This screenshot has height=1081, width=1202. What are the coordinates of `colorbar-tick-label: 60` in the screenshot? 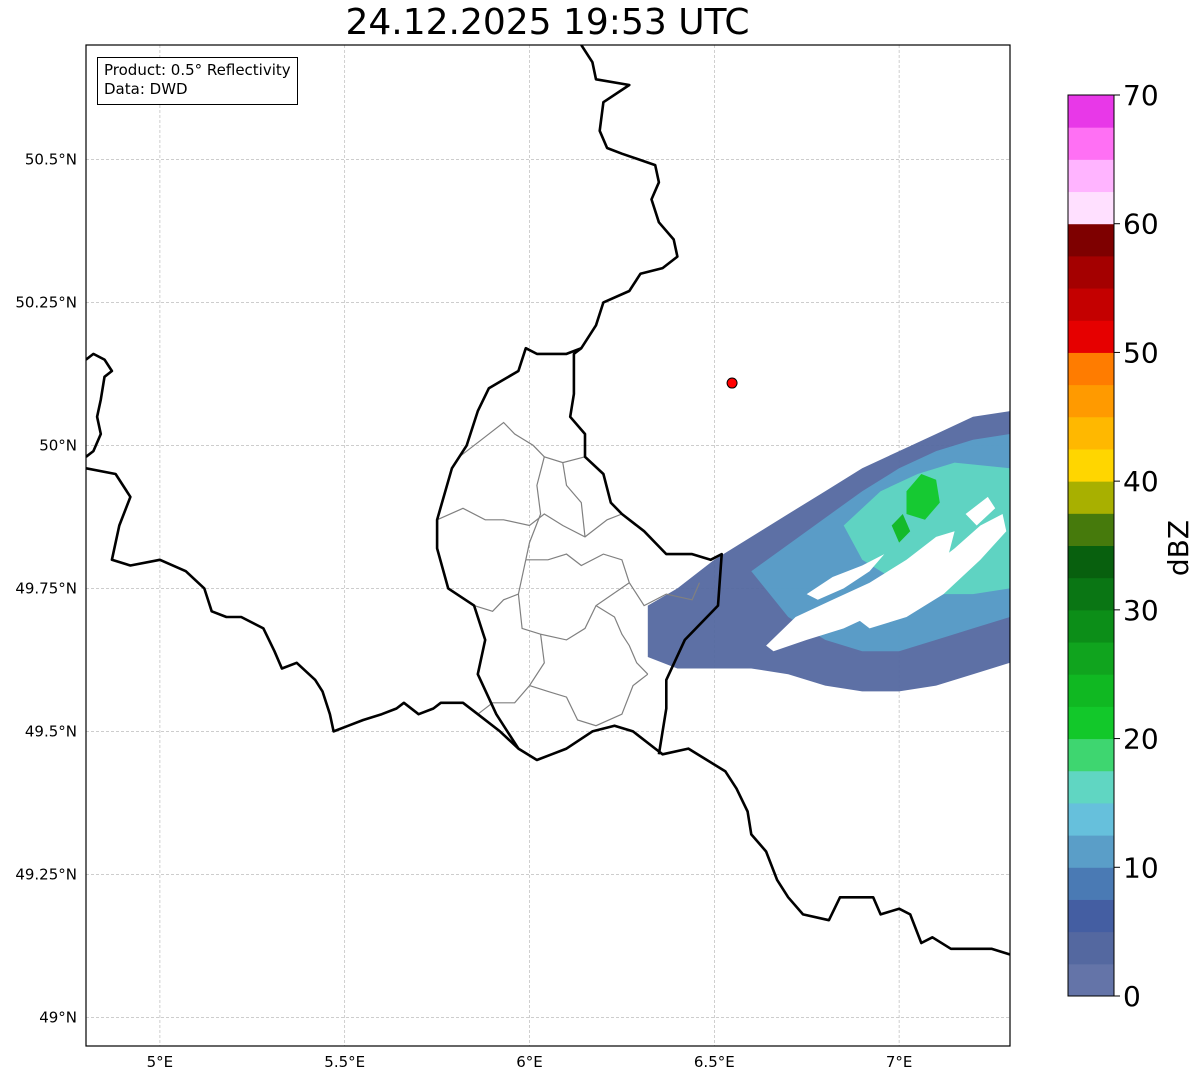 It's located at (1141, 224).